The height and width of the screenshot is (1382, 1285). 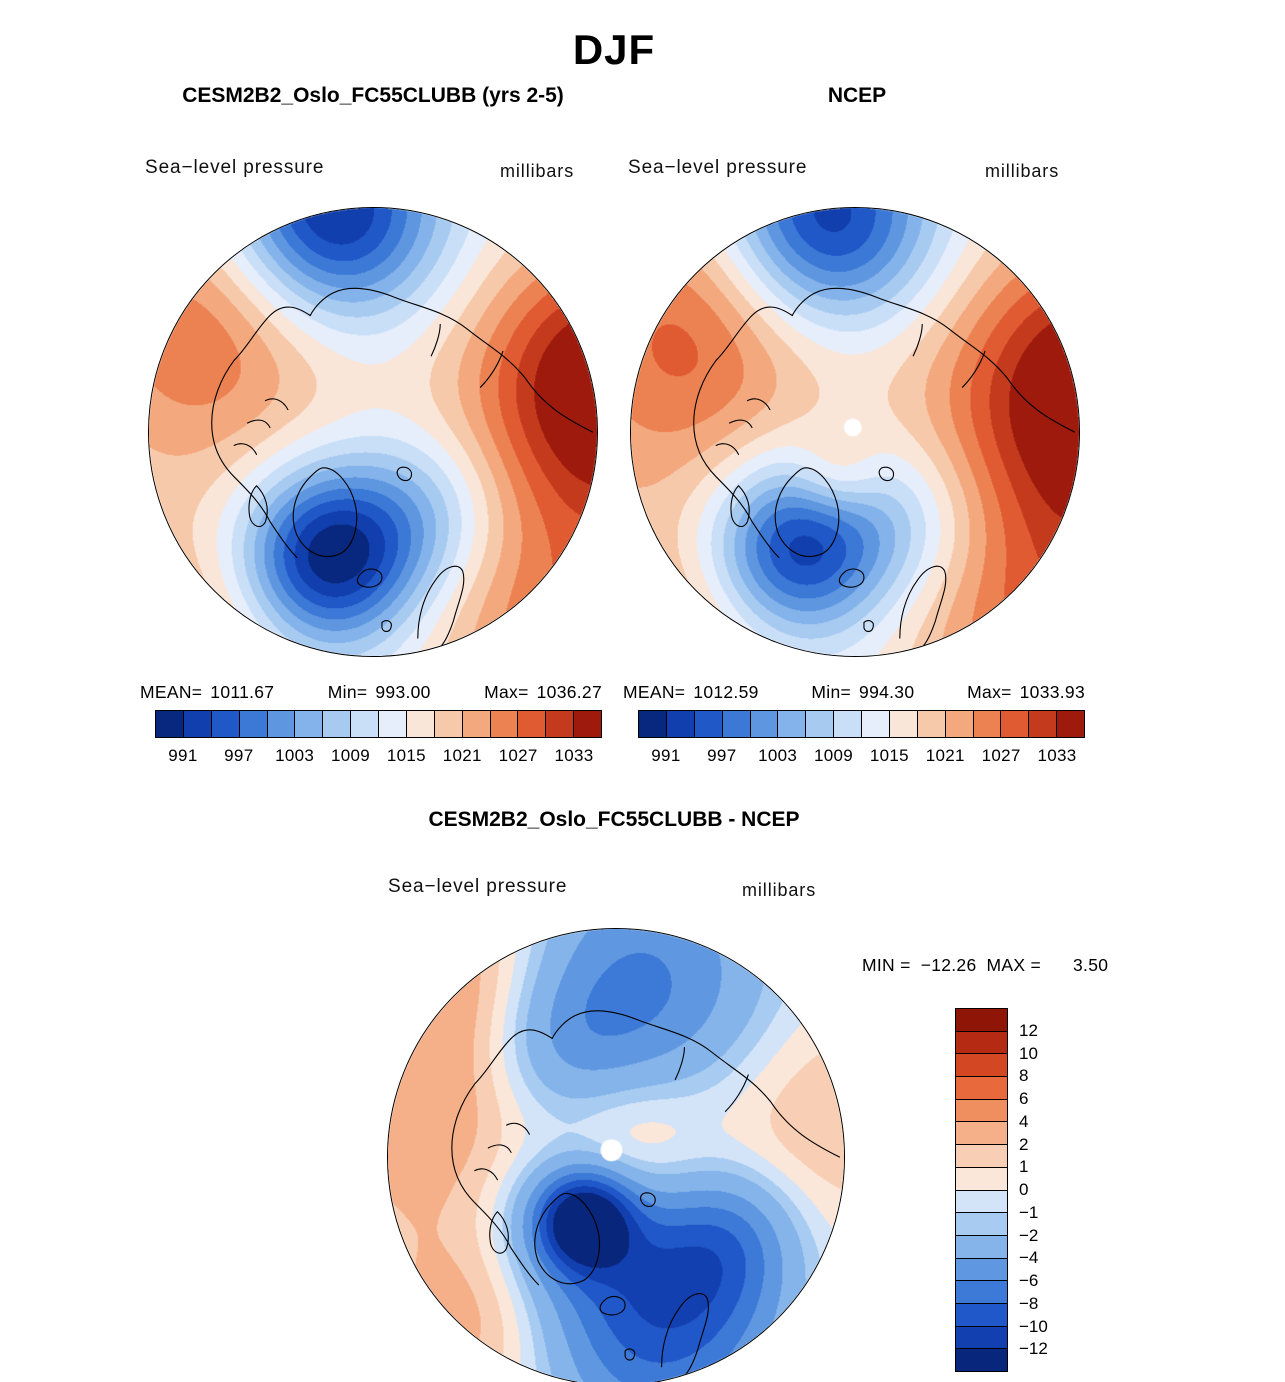 I want to click on pressure-field-obs, so click(x=855, y=432).